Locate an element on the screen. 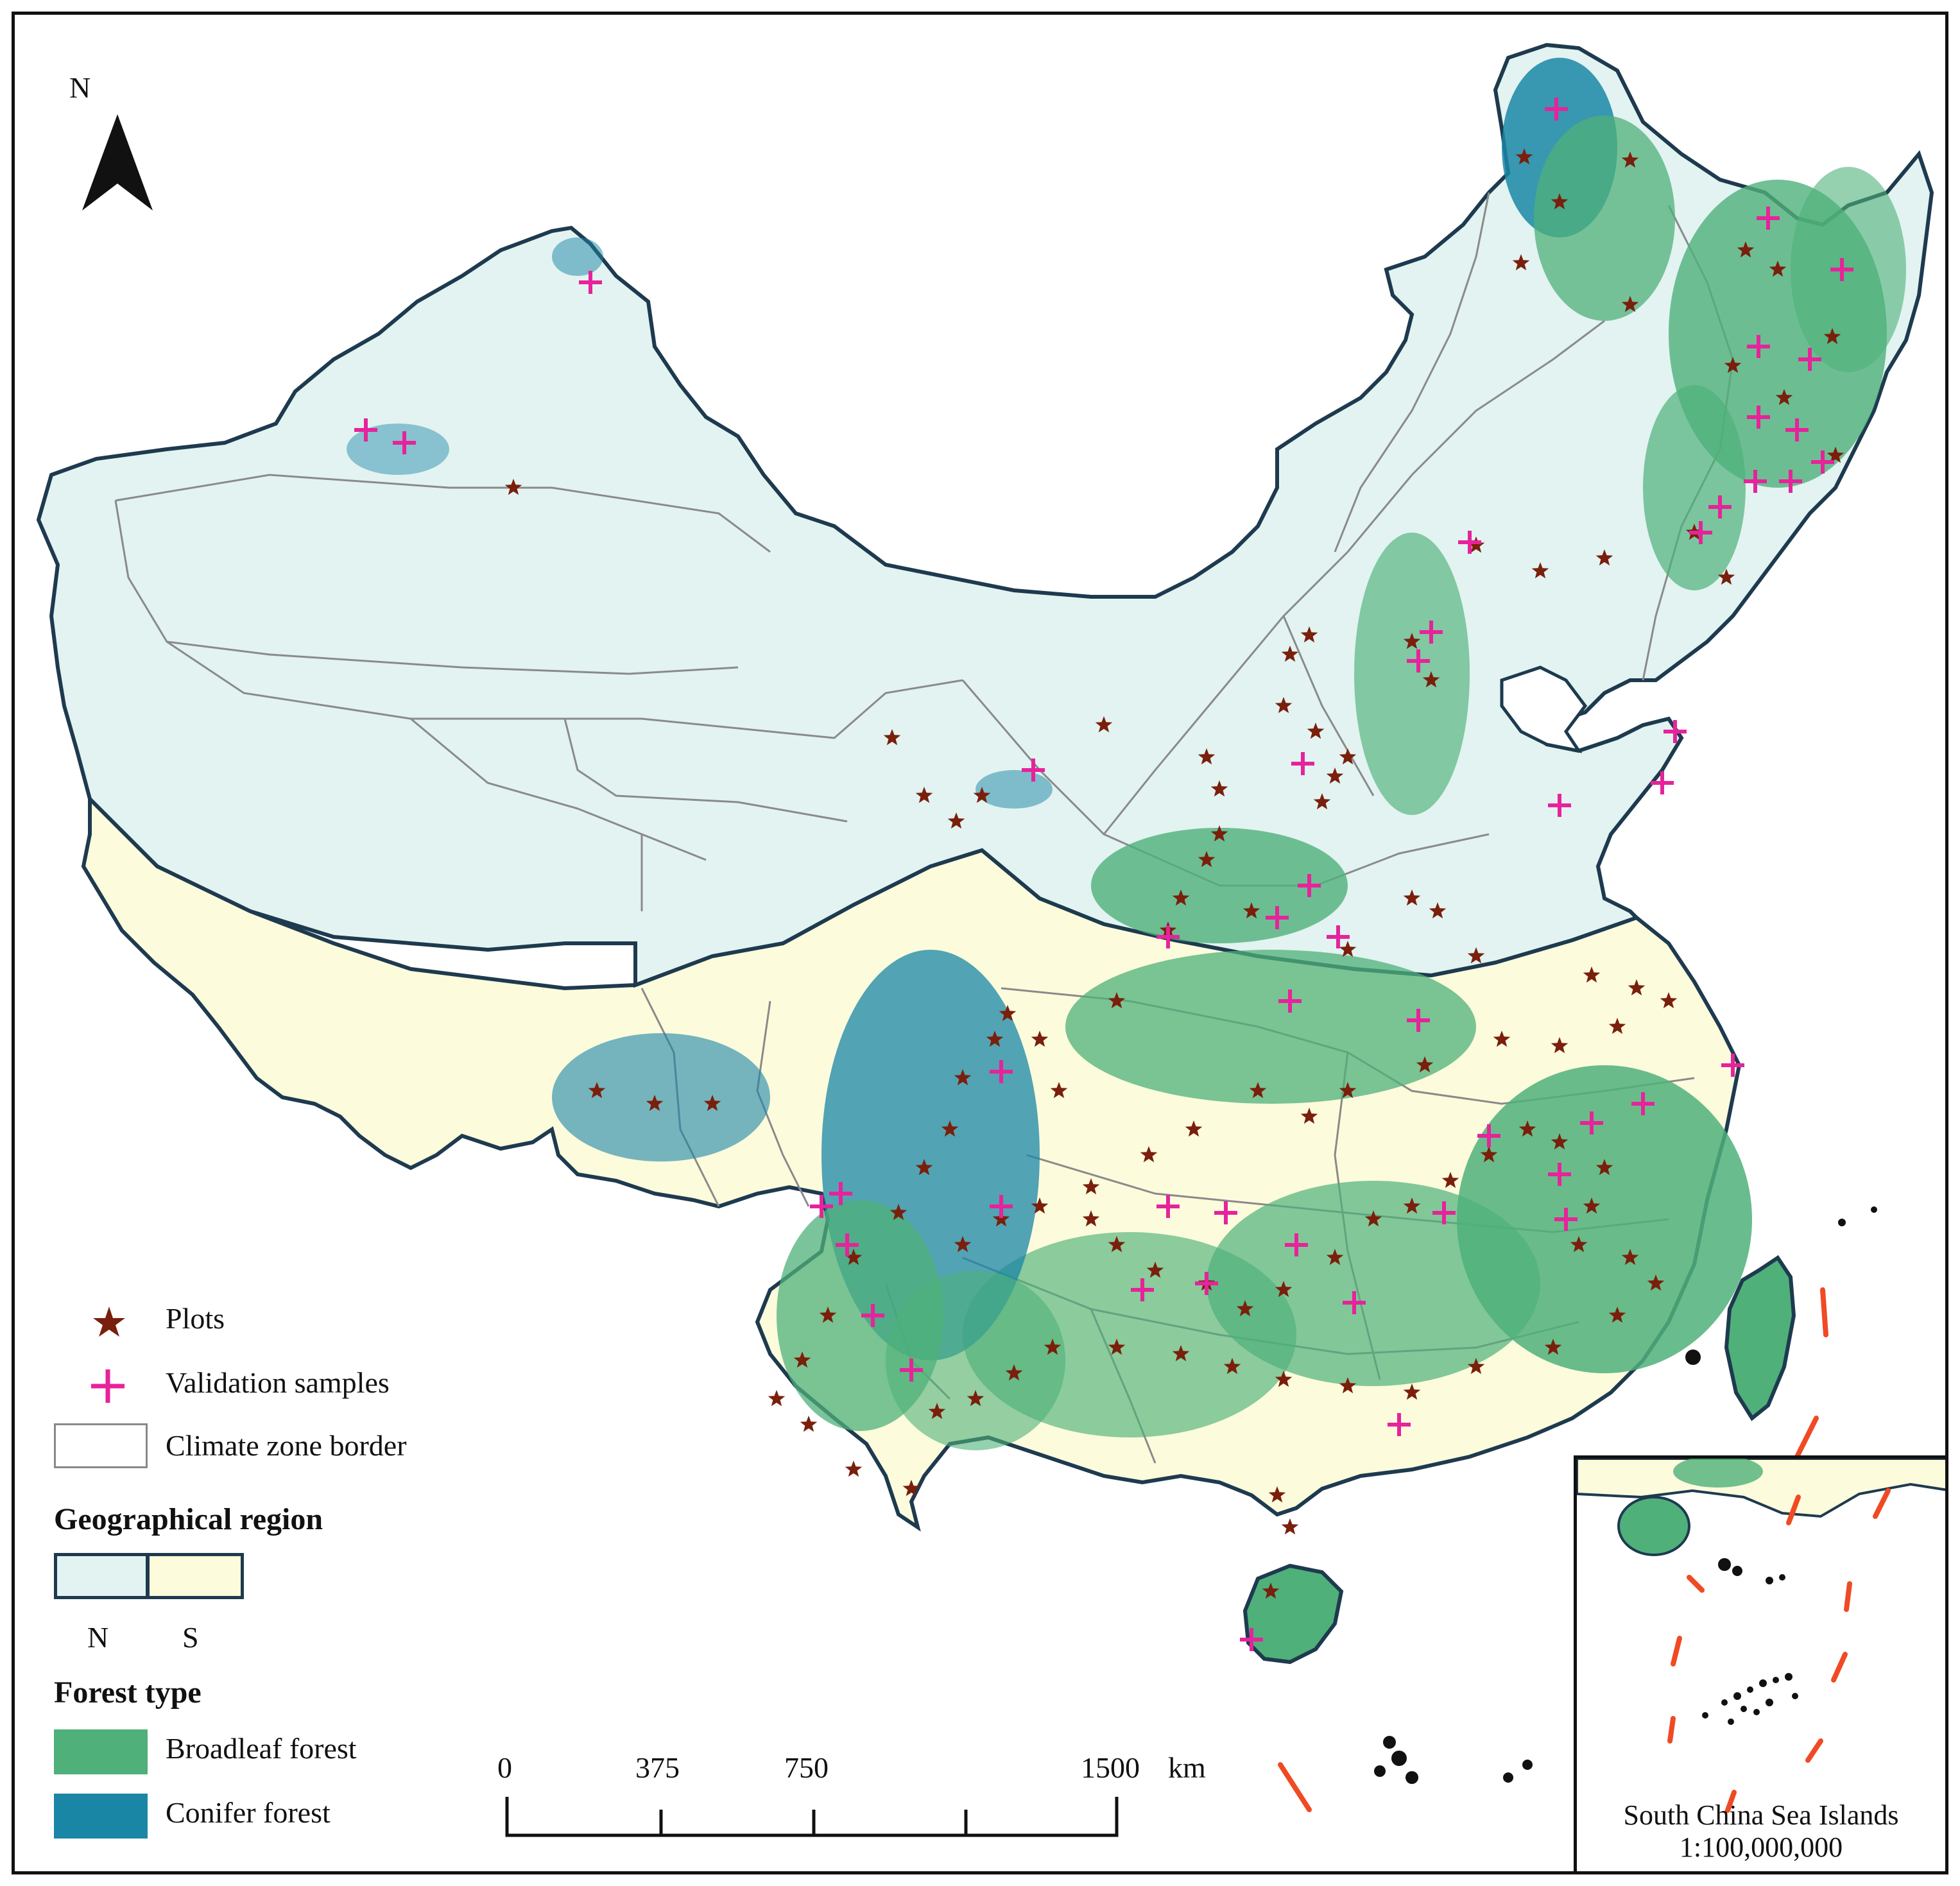  scale-tick-0: 0 is located at coordinates (504, 1767).